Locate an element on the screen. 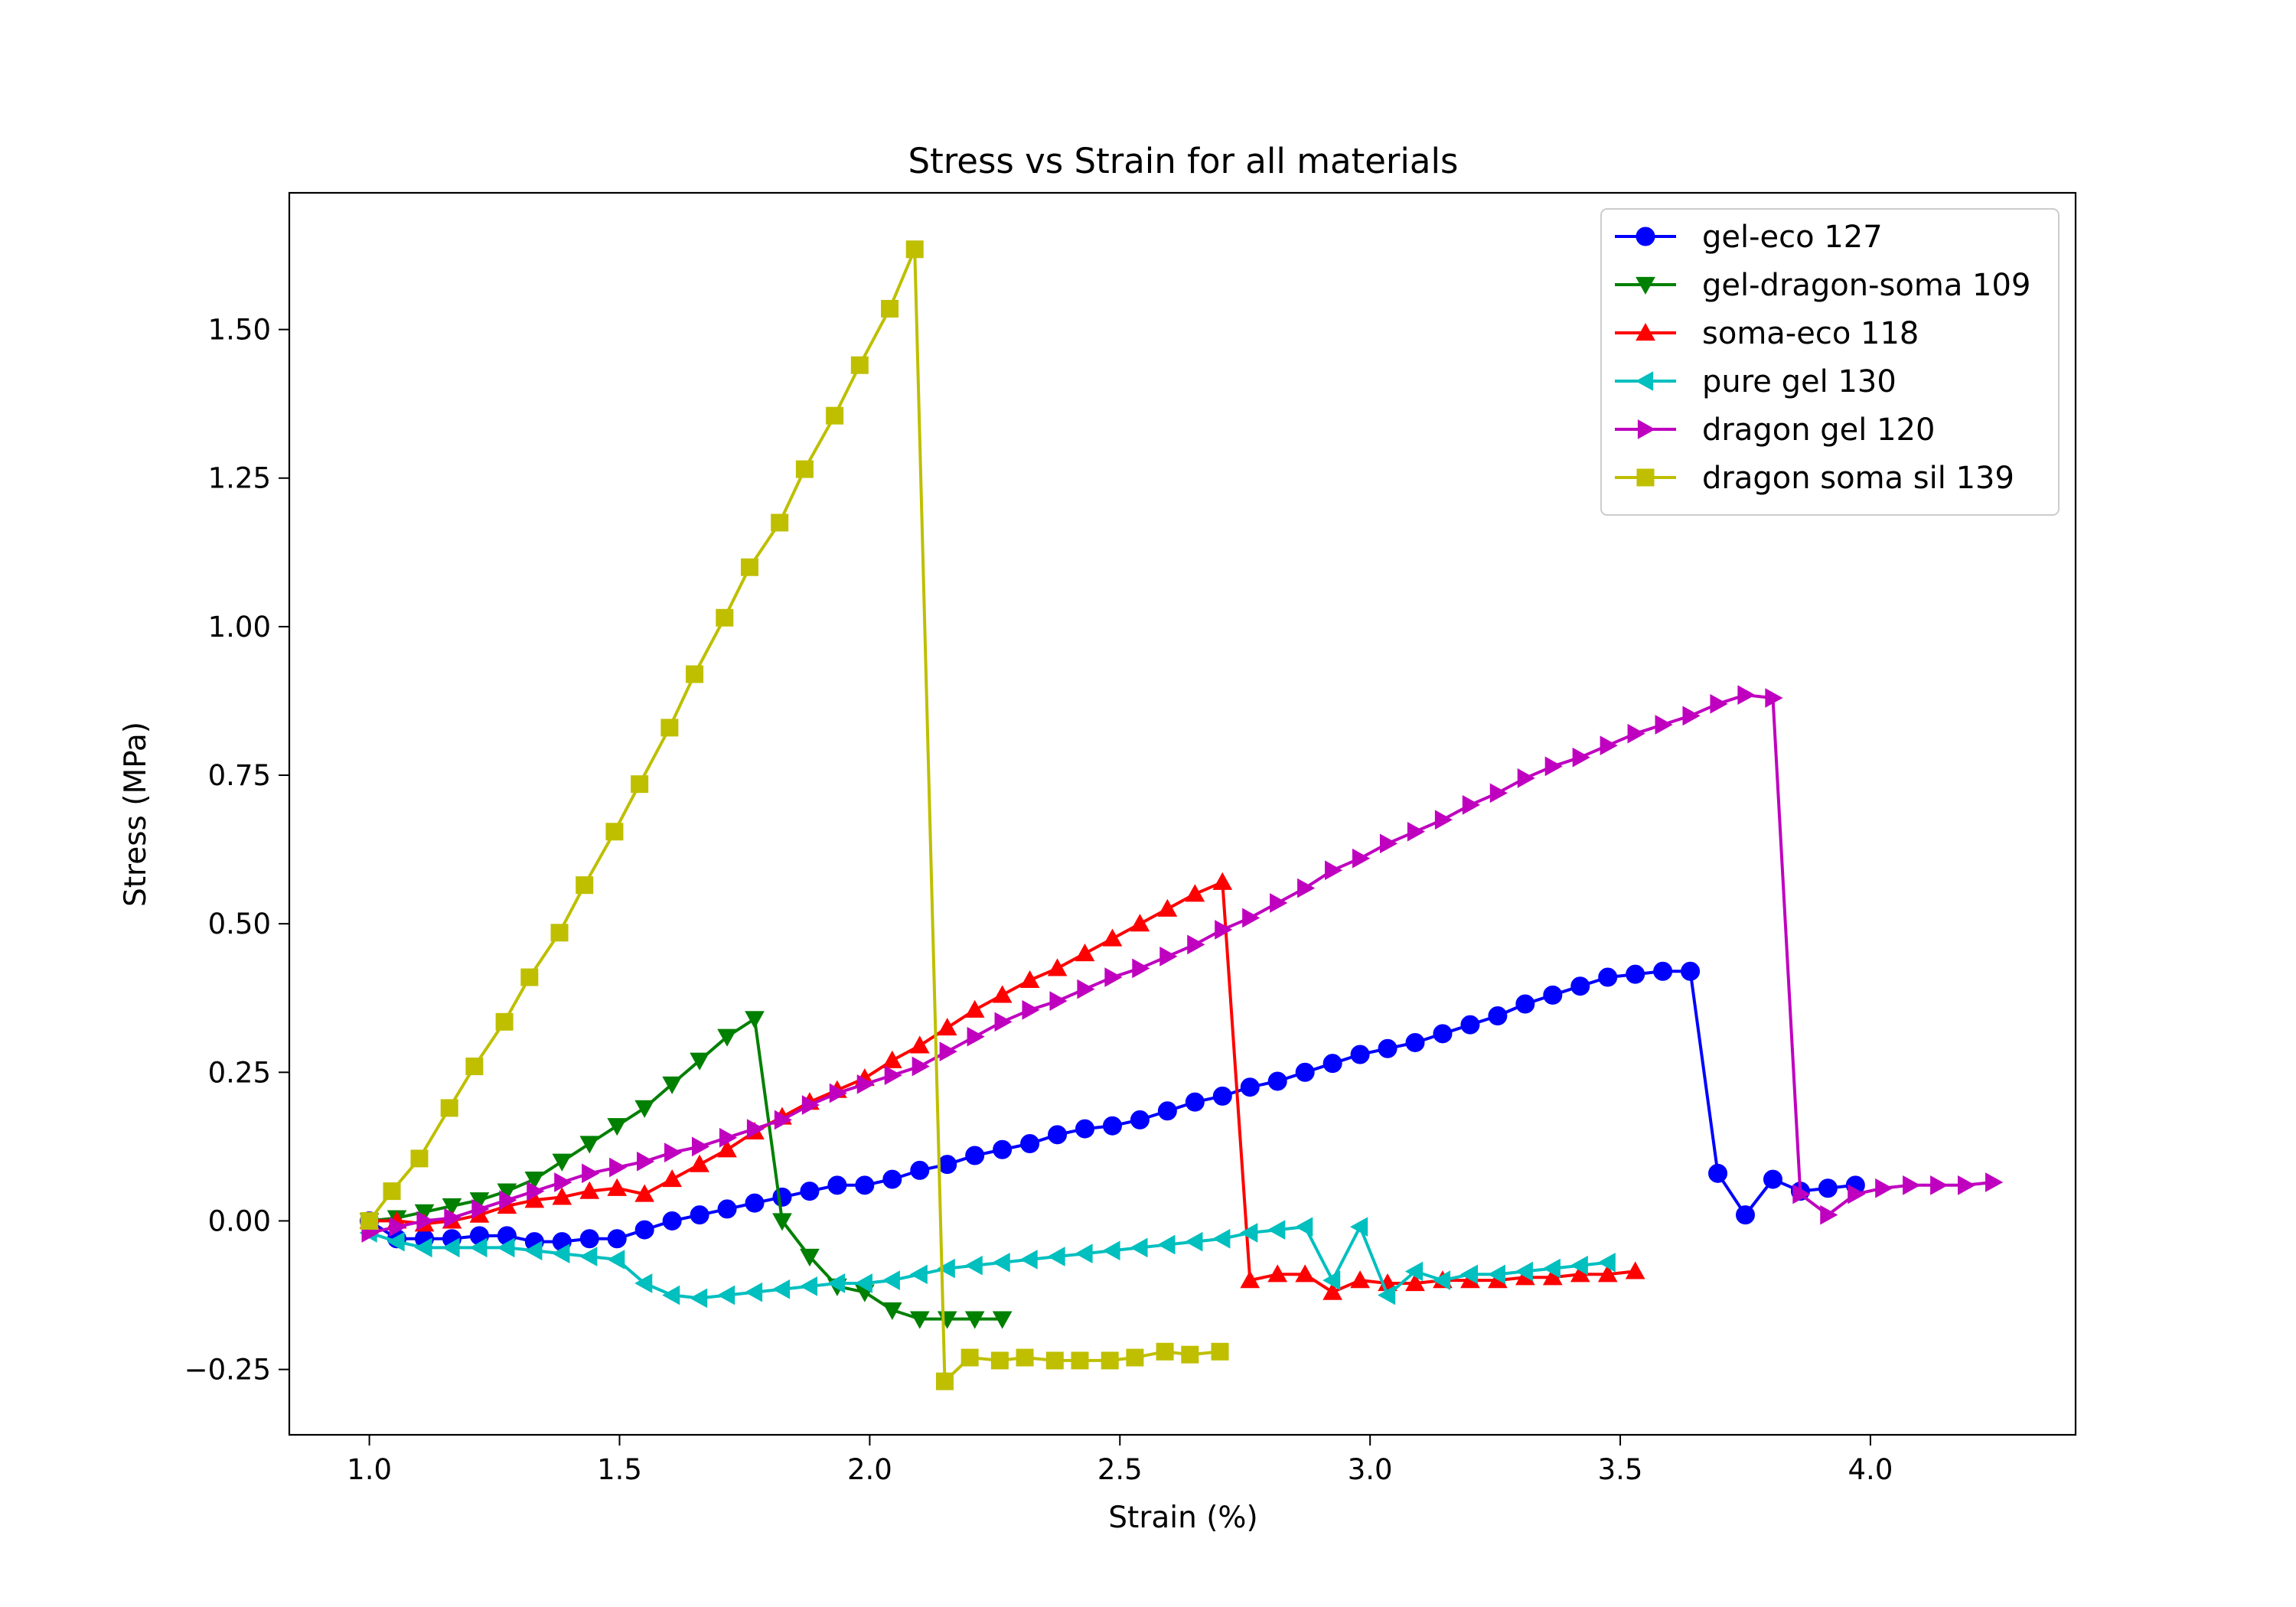 This screenshot has height=1607, width=2296. y-tick-label: 1.50 is located at coordinates (239, 330).